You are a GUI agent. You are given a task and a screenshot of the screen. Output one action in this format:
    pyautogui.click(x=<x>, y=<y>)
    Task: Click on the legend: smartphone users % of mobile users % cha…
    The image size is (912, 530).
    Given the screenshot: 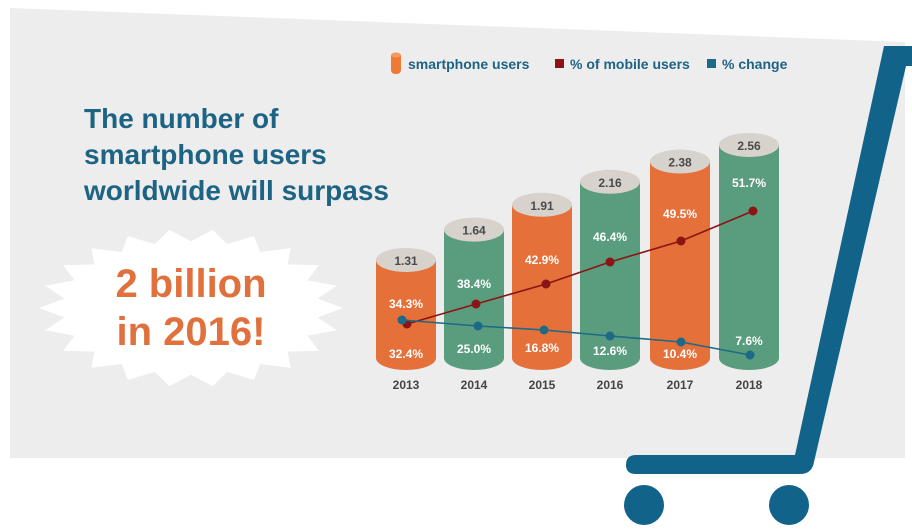 What is the action you would take?
    pyautogui.click(x=589, y=63)
    